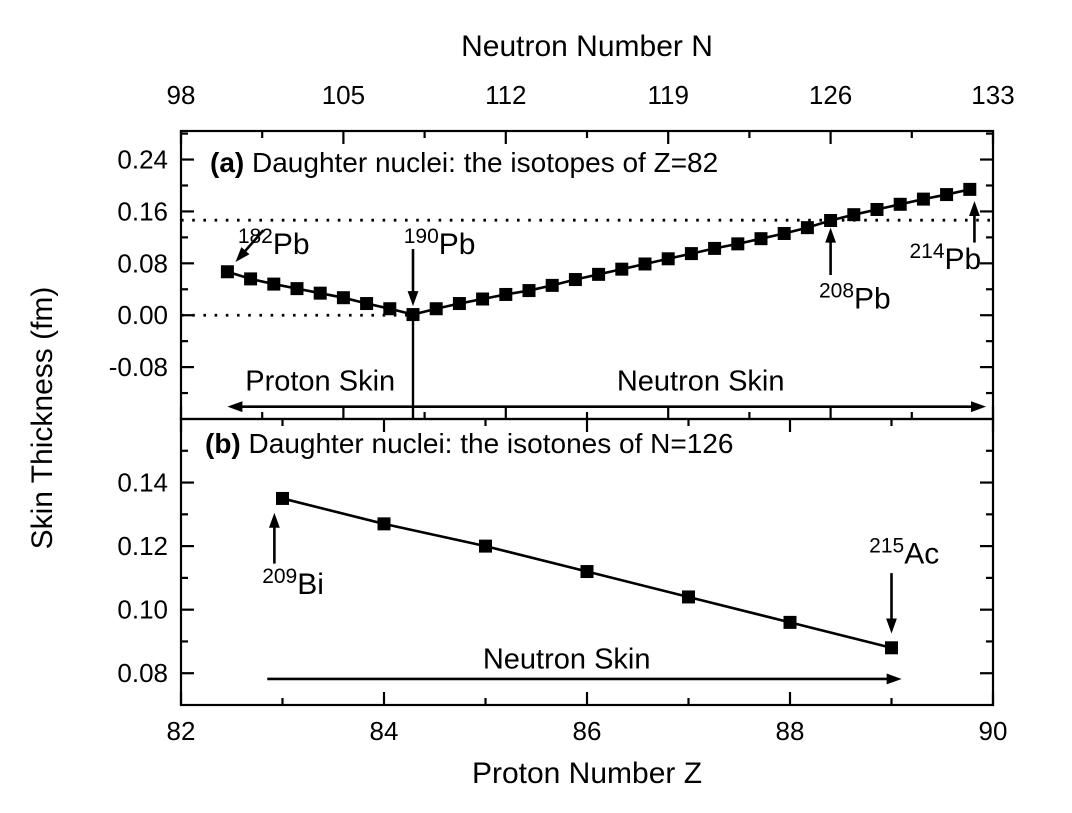 The image size is (1072, 813). Describe the element at coordinates (790, 731) in the screenshot. I see `x-tick-label: 88` at that location.